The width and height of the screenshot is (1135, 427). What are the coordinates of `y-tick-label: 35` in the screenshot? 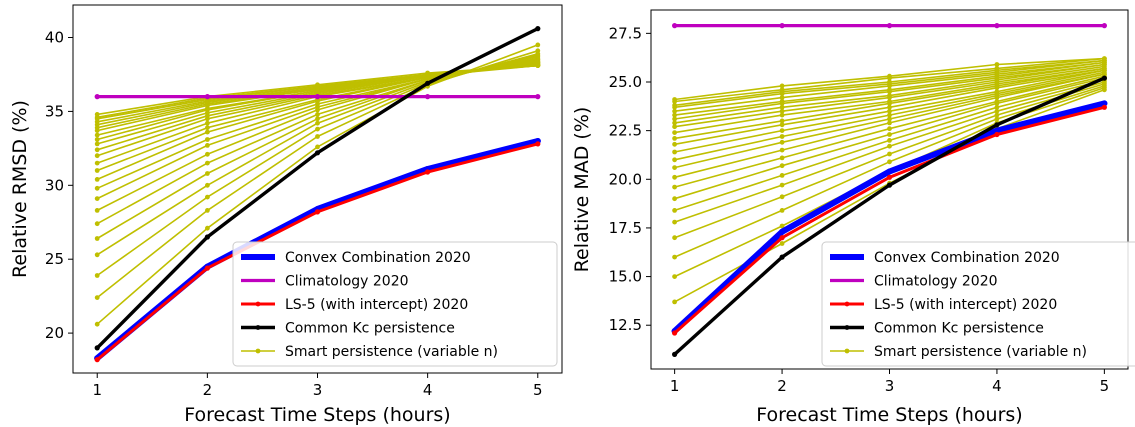 It's located at (54, 111).